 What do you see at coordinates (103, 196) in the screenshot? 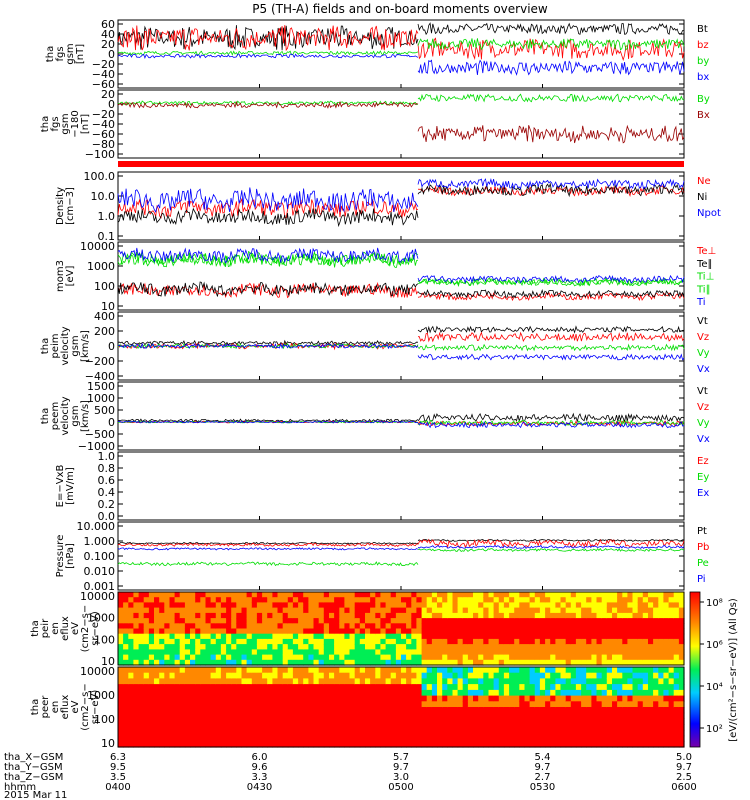
I see `y-tick-label: 10.0` at bounding box center [103, 196].